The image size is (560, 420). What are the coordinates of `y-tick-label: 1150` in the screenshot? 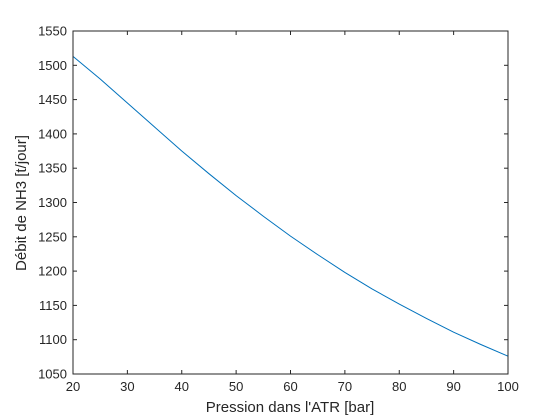 It's located at (53, 305).